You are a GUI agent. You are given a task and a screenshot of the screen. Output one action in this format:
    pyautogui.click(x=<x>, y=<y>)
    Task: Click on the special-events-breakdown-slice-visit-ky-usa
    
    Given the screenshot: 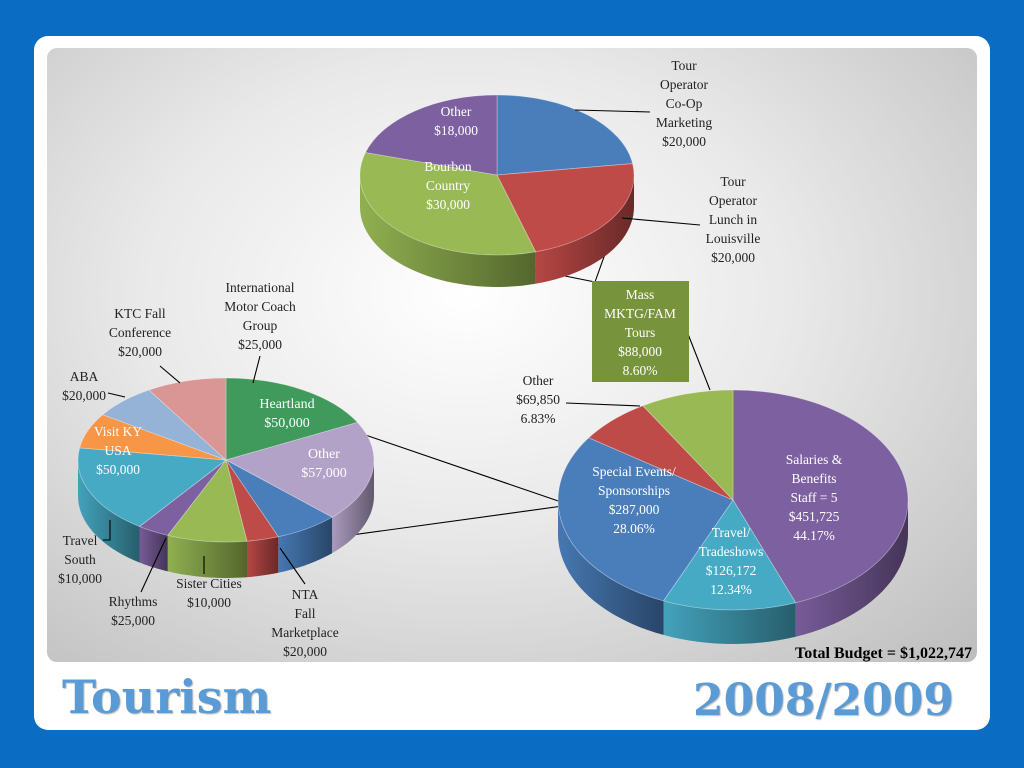 What is the action you would take?
    pyautogui.click(x=152, y=487)
    